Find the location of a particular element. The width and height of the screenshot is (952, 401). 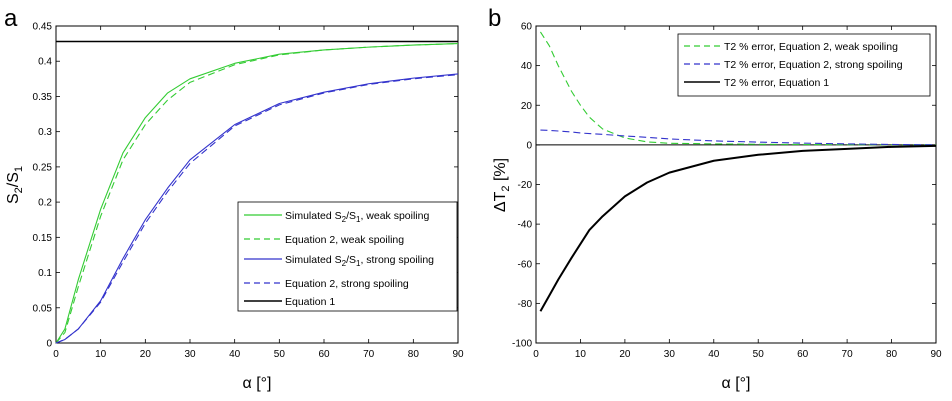

legend-a-label-2: Simulated S2/S1, strong spoiling is located at coordinates (359, 261).